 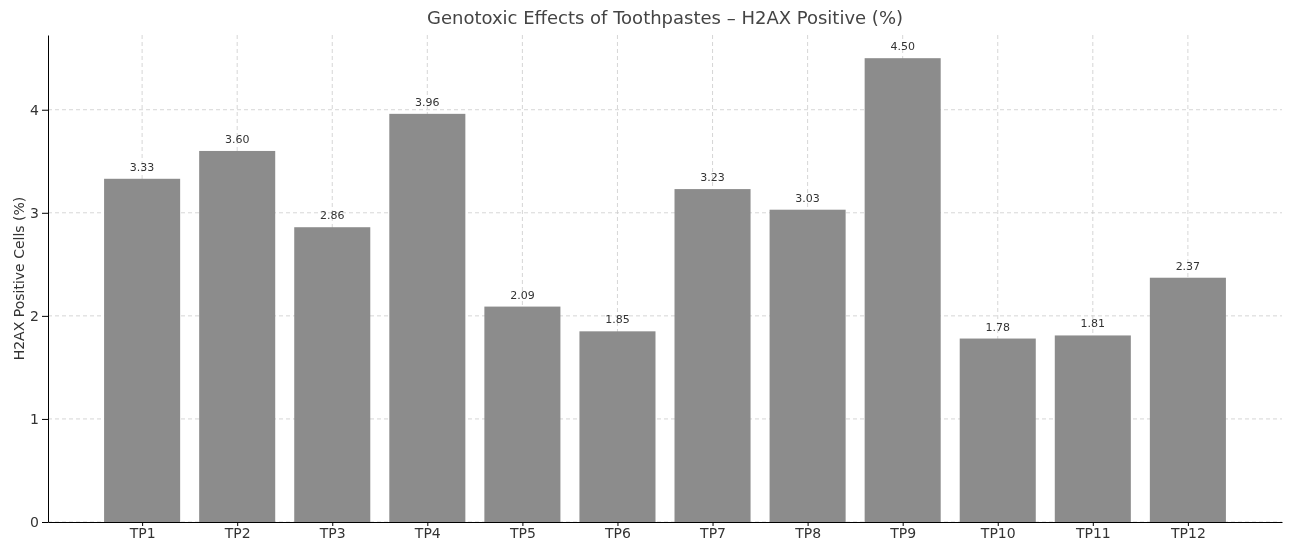 What do you see at coordinates (1187, 533) in the screenshot?
I see `x-tick-label: TP12` at bounding box center [1187, 533].